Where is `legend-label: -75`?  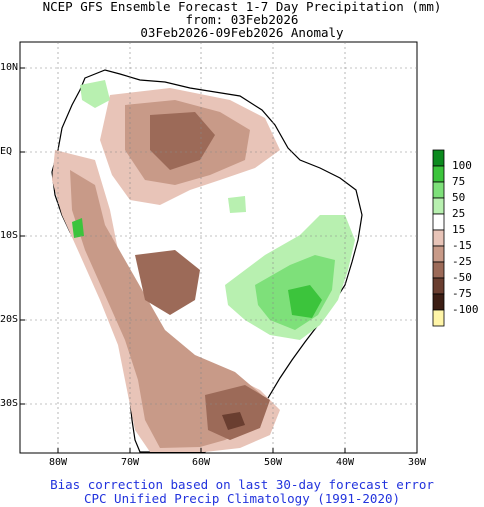 legend-label: -75 is located at coordinates (462, 293).